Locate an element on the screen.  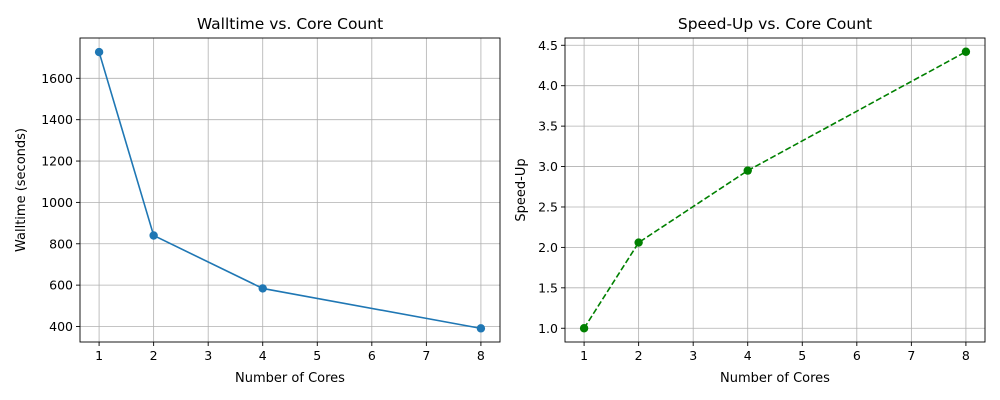
speedup-x-tick-label: 7 is located at coordinates (911, 355).